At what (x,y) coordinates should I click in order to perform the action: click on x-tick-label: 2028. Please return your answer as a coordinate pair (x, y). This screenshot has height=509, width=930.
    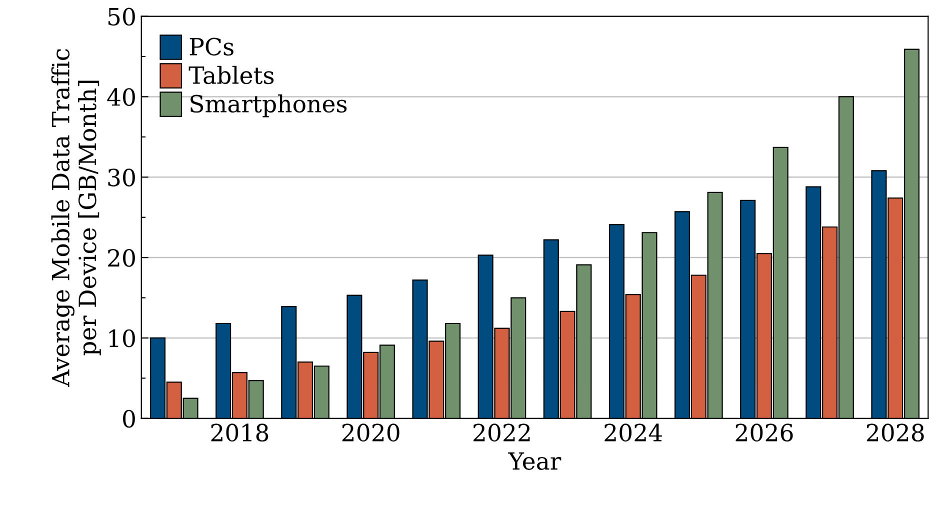
    Looking at the image, I should click on (895, 433).